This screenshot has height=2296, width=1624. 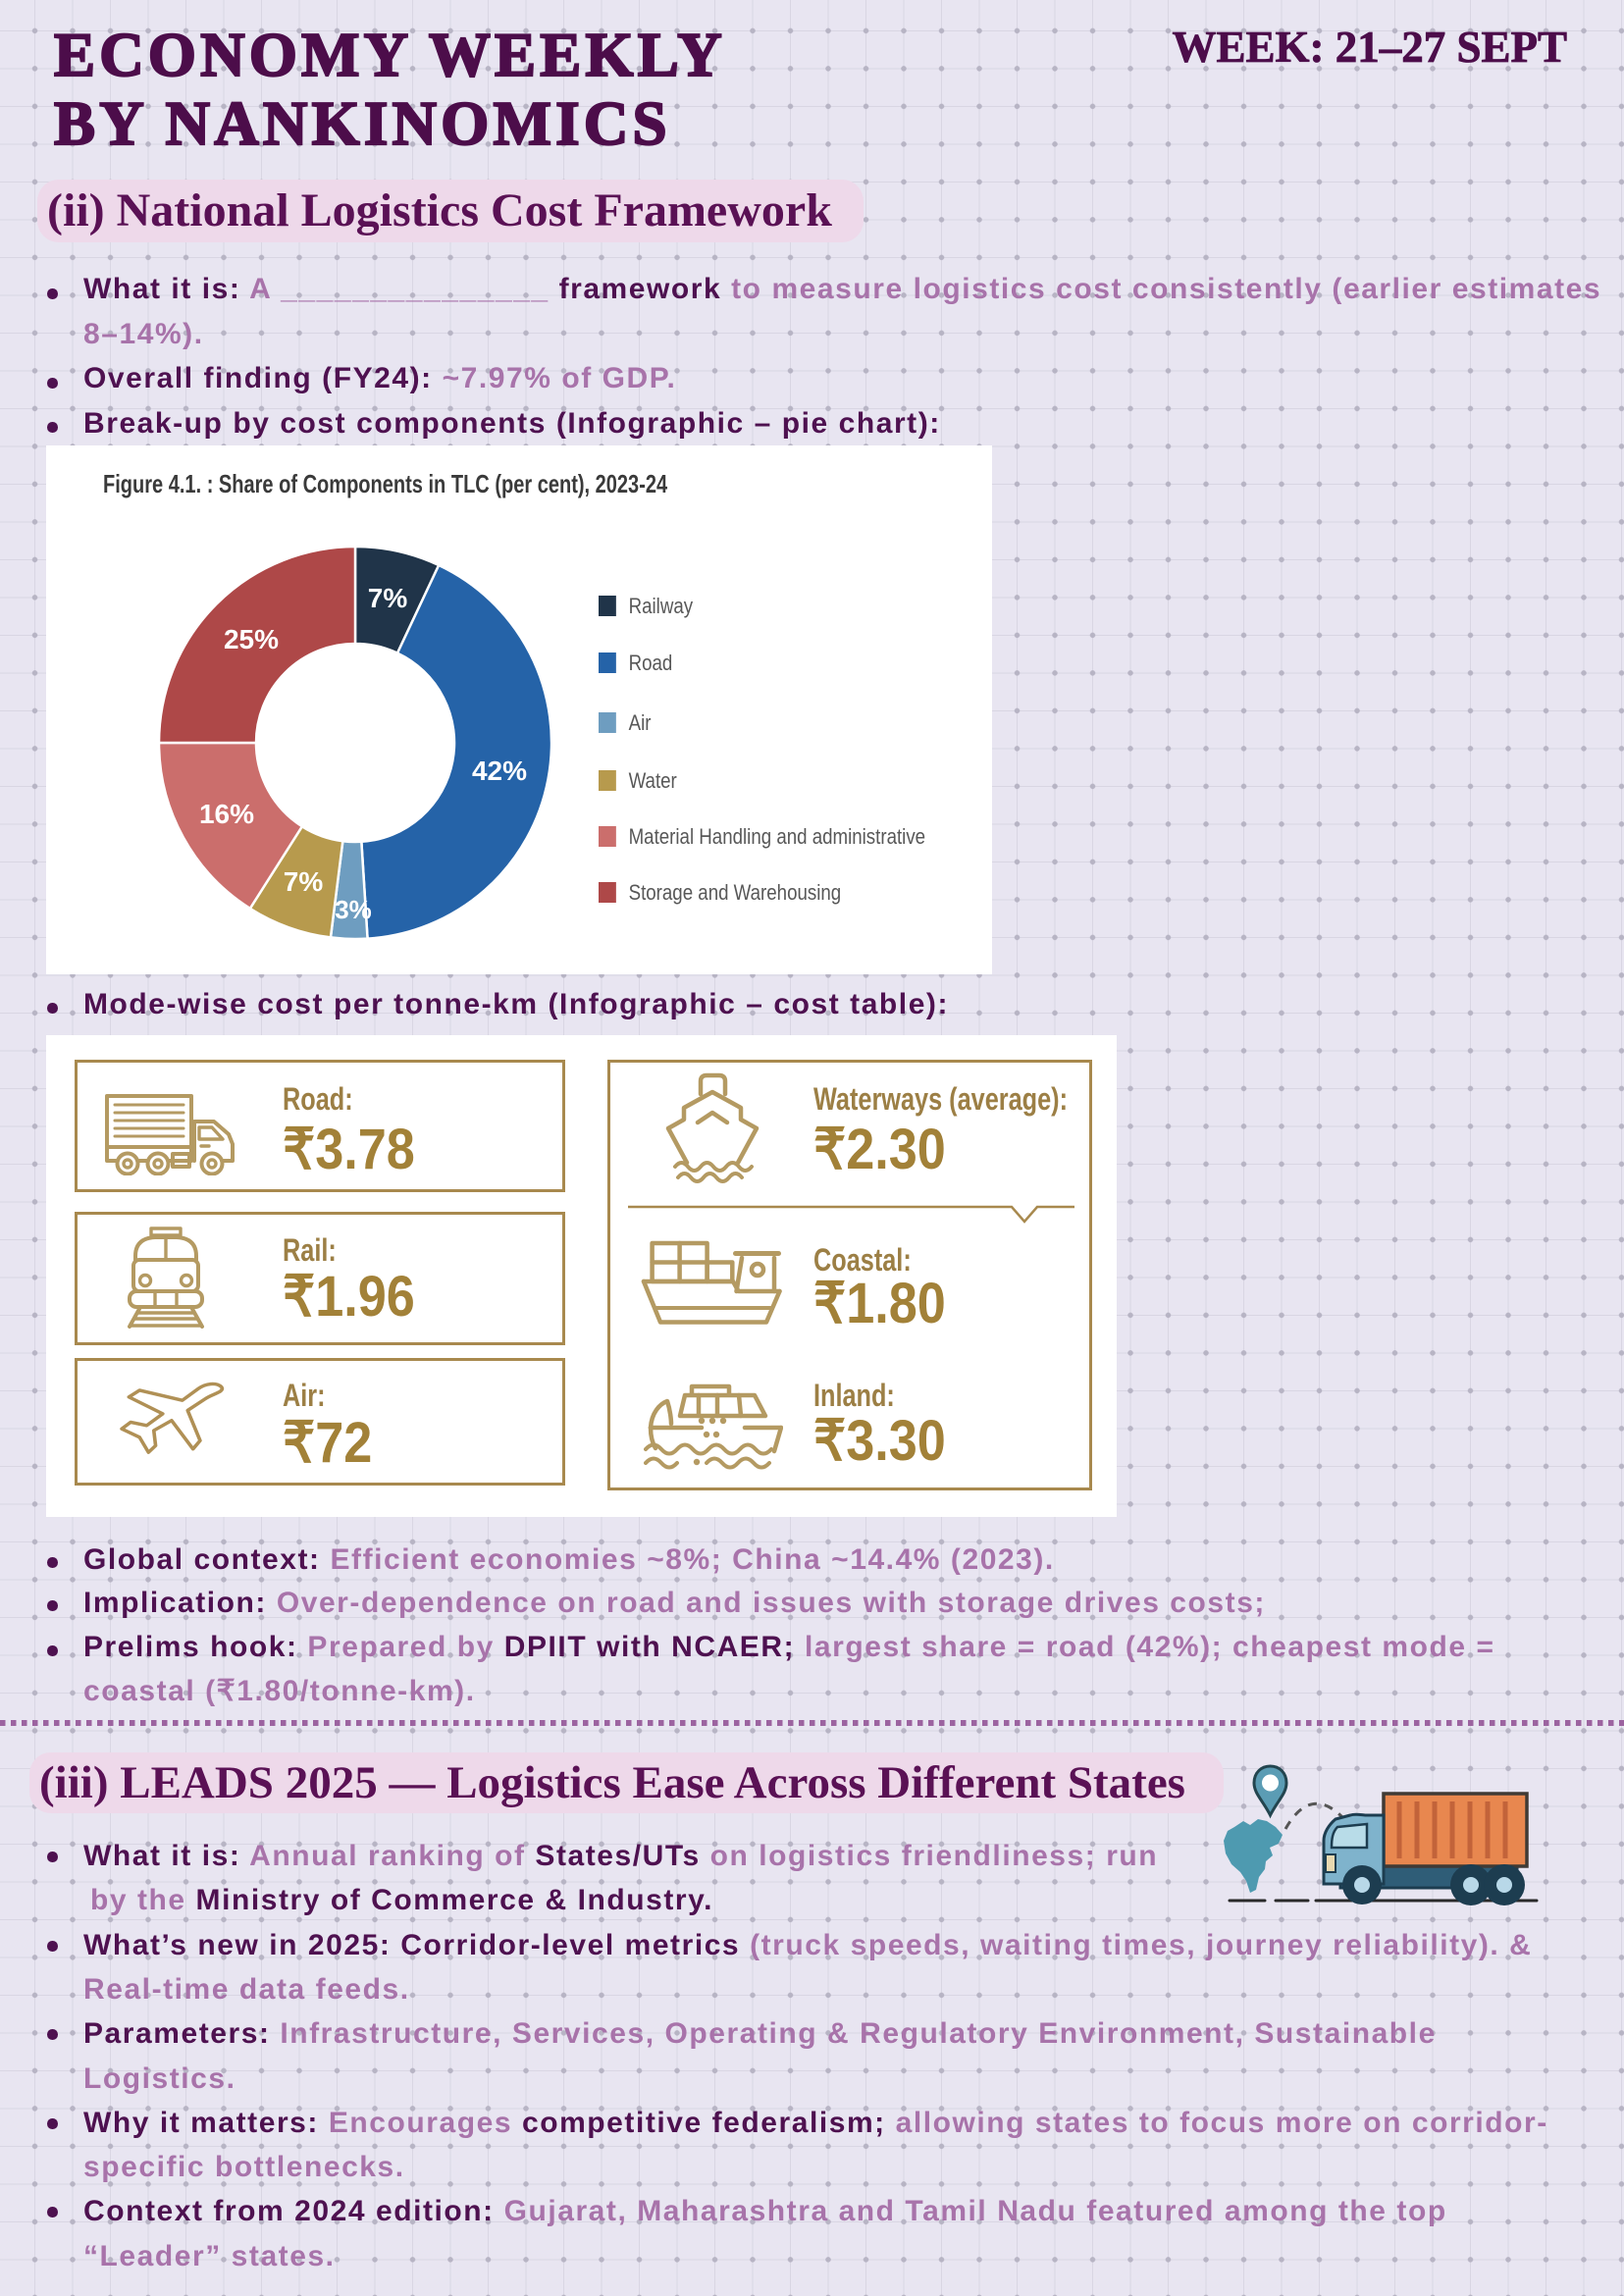 What do you see at coordinates (226, 814) in the screenshot?
I see `svg-text: 16%` at bounding box center [226, 814].